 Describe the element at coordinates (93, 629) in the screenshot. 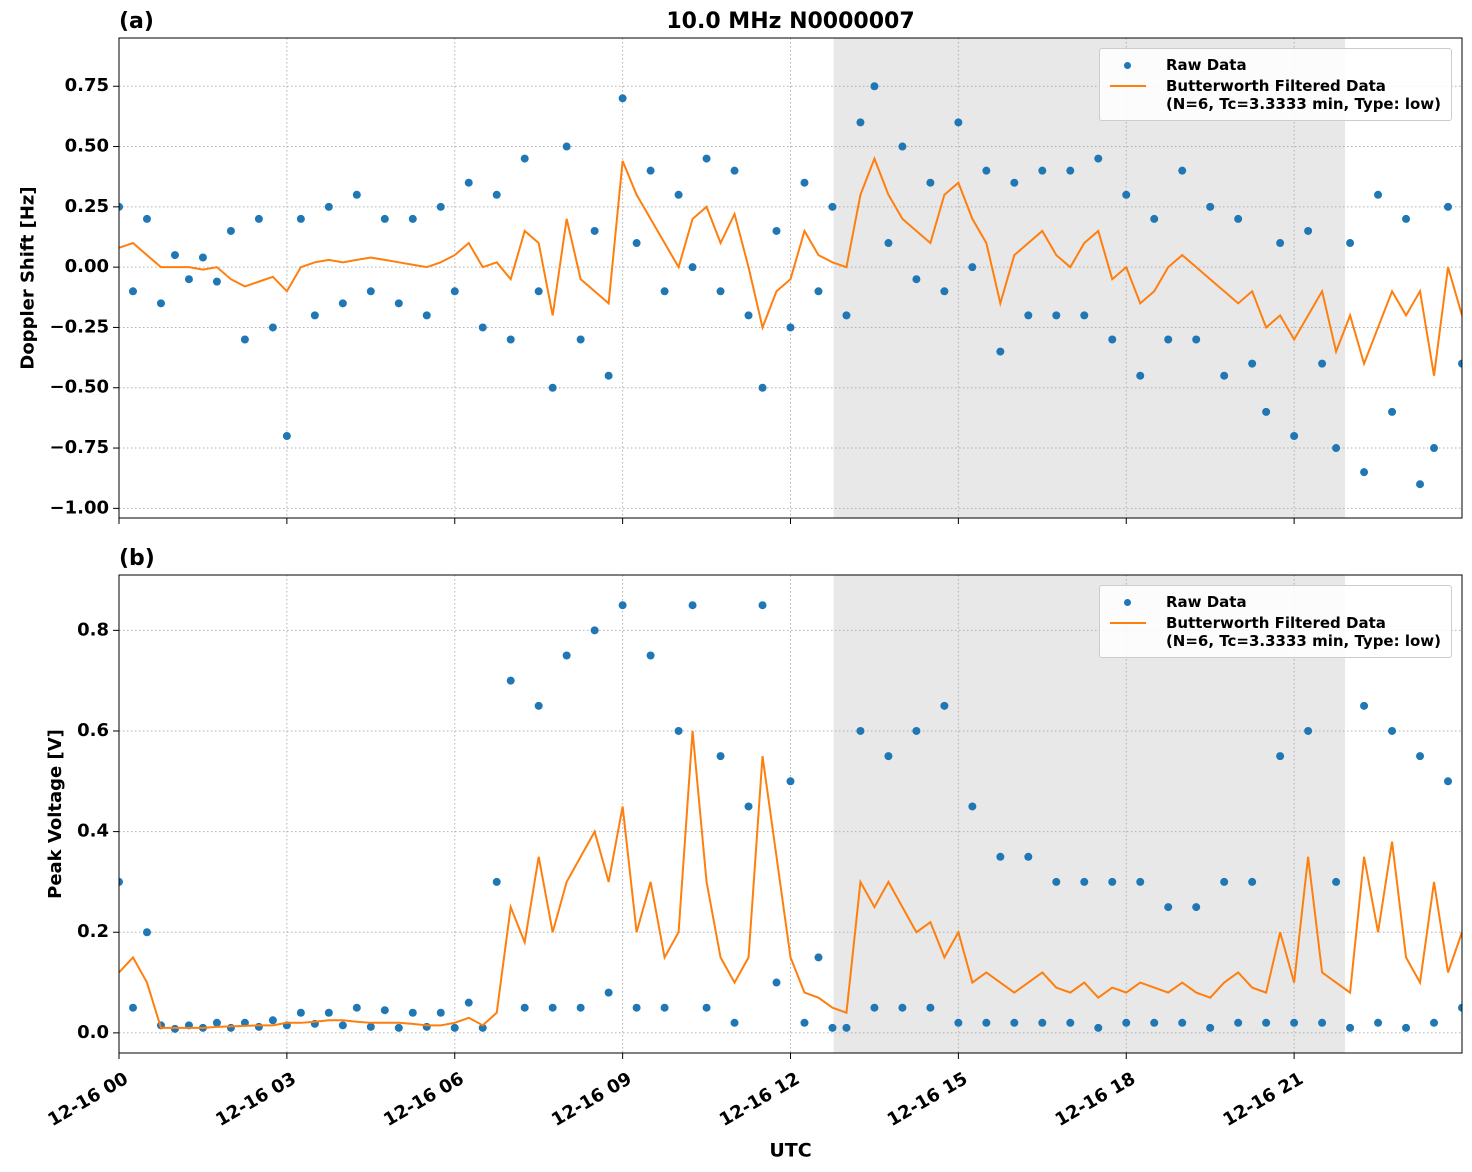

I see `y-tick-label: 0.8` at that location.